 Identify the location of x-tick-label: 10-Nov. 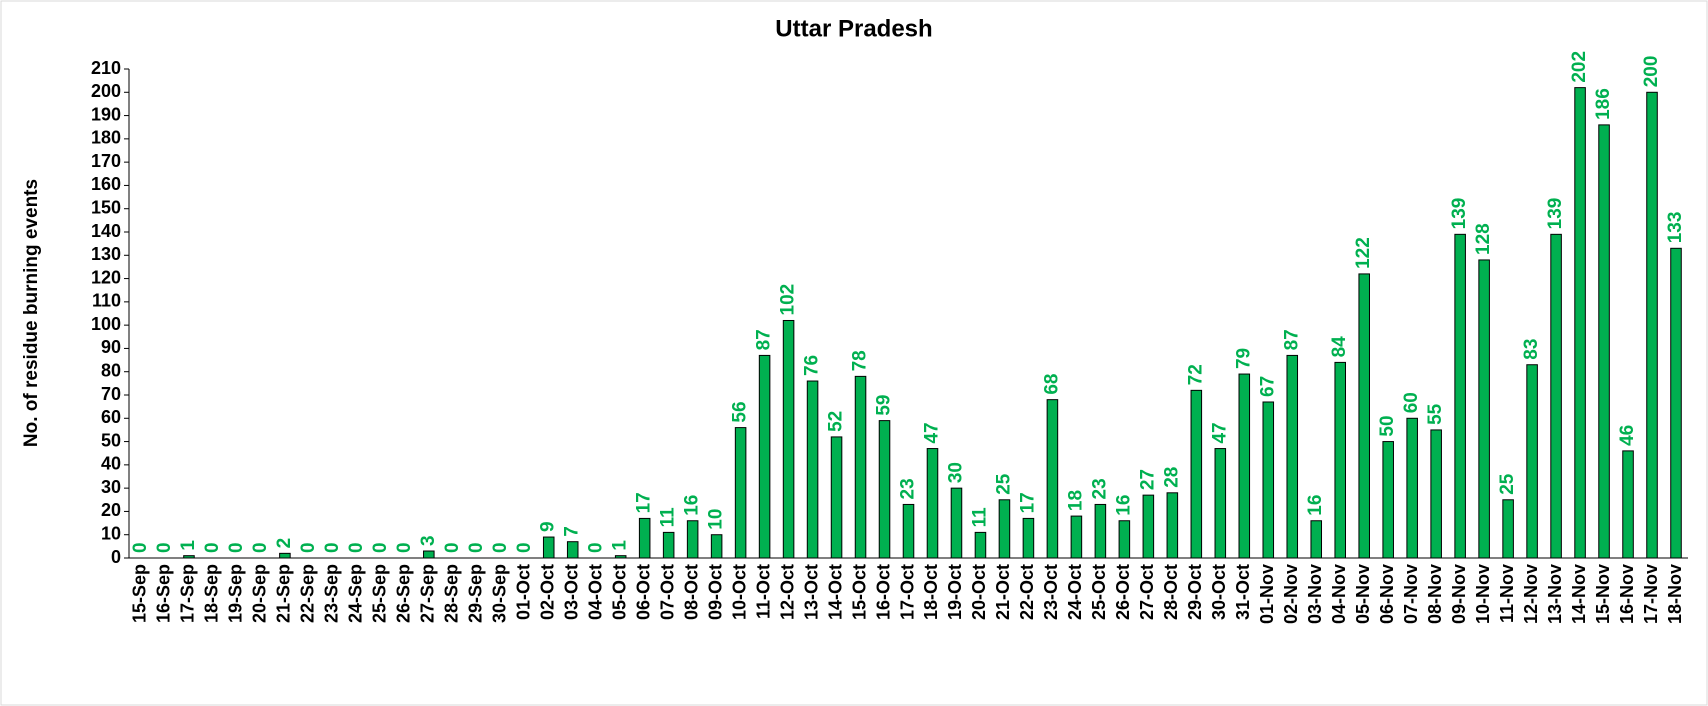
(1483, 594).